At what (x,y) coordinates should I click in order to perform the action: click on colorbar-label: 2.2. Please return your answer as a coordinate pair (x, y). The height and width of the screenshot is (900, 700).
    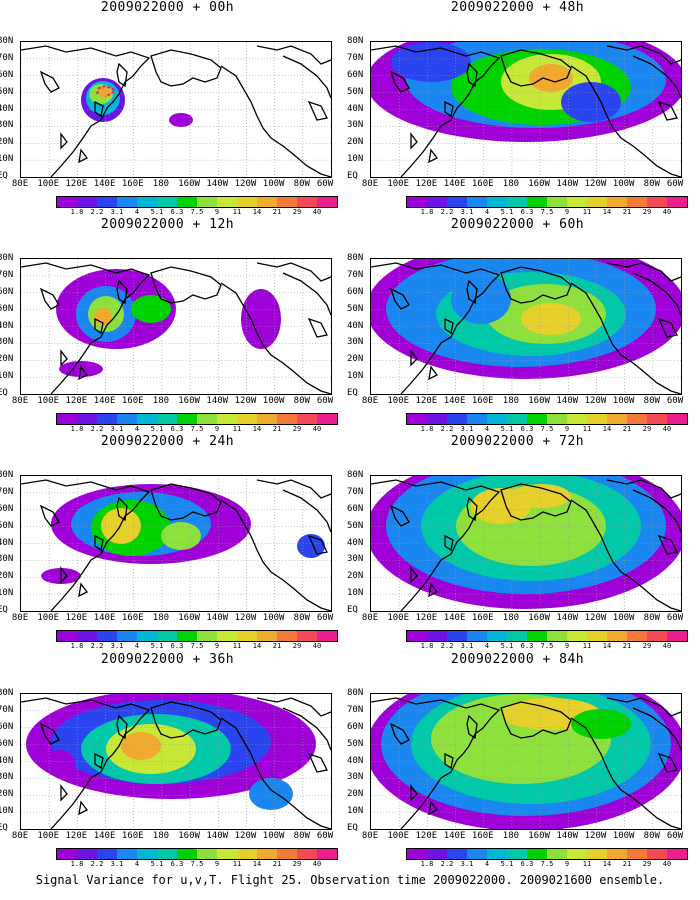
    Looking at the image, I should click on (97, 646).